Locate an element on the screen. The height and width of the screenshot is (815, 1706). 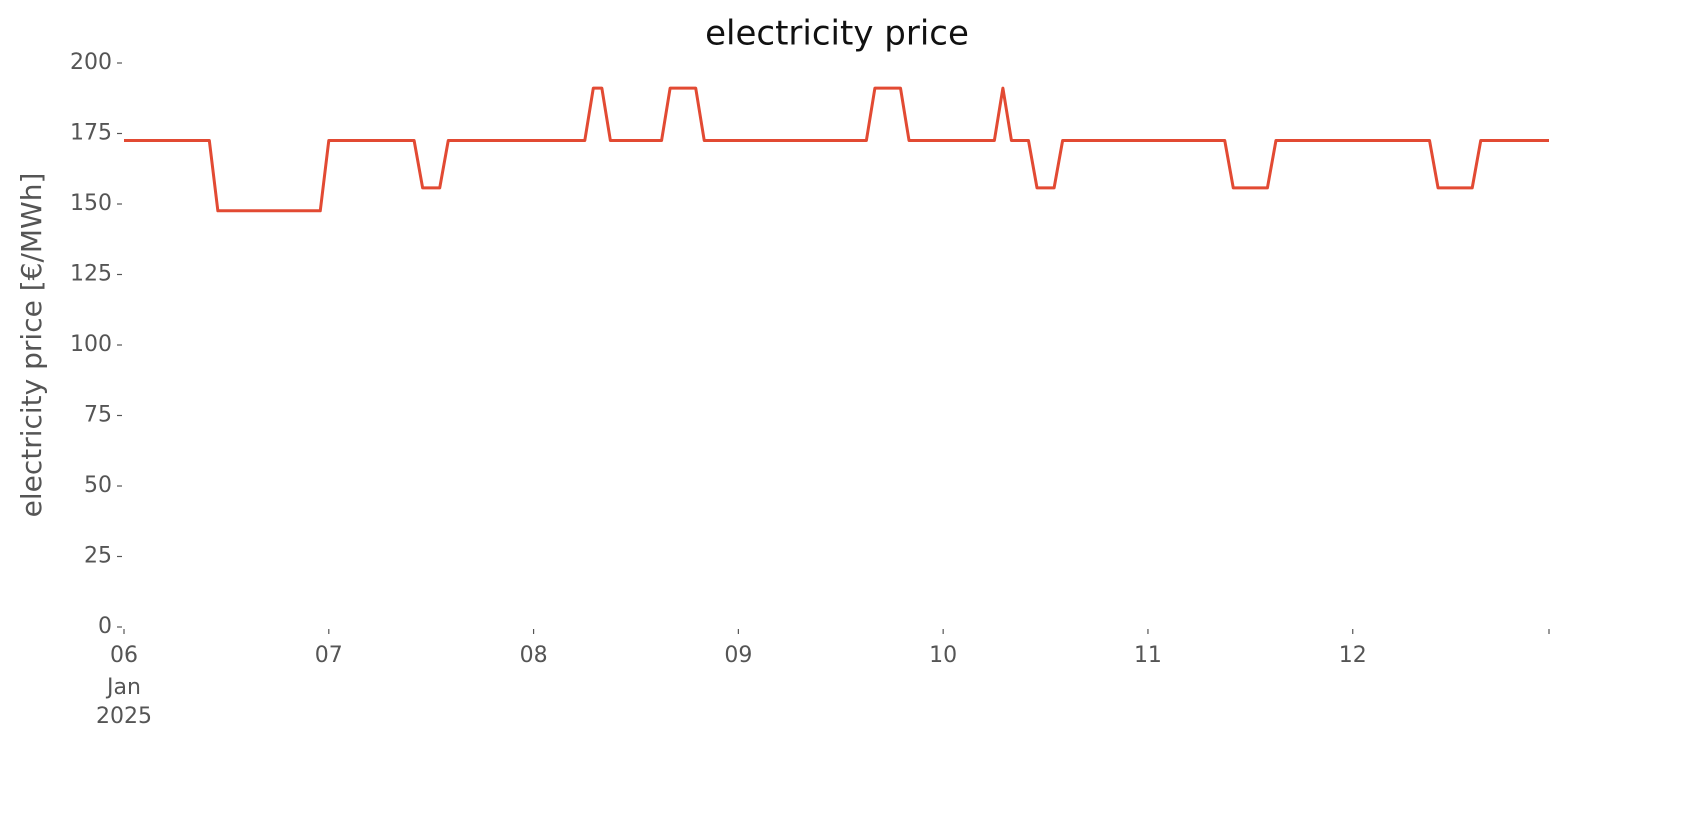
x-tick-label: 07 is located at coordinates (329, 655).